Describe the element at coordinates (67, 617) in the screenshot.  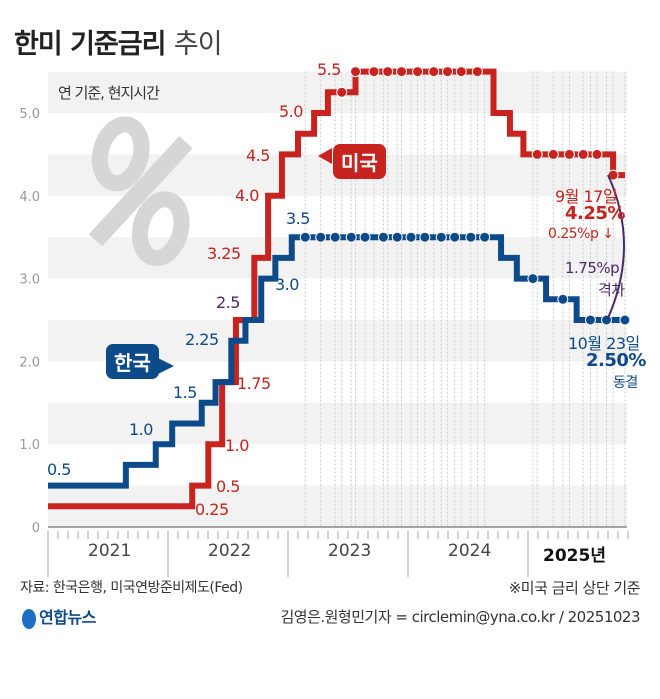
I see `logo-text: 연합뉴스` at that location.